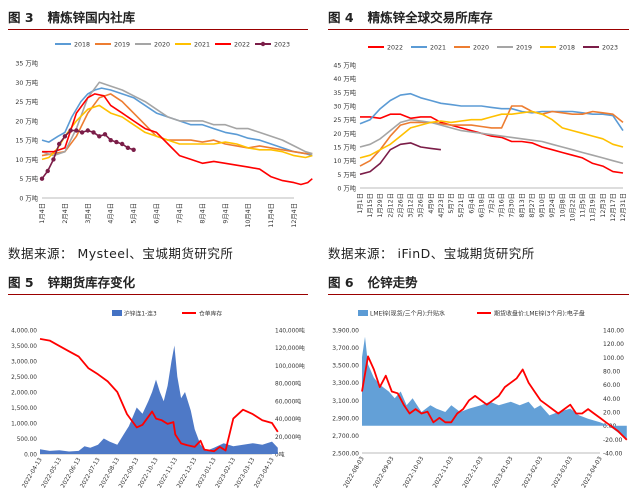 The width and height of the screenshot is (637, 501). What do you see at coordinates (288, 401) in the screenshot?
I see `y-right-tick-label: 60,000吨` at bounding box center [288, 401].